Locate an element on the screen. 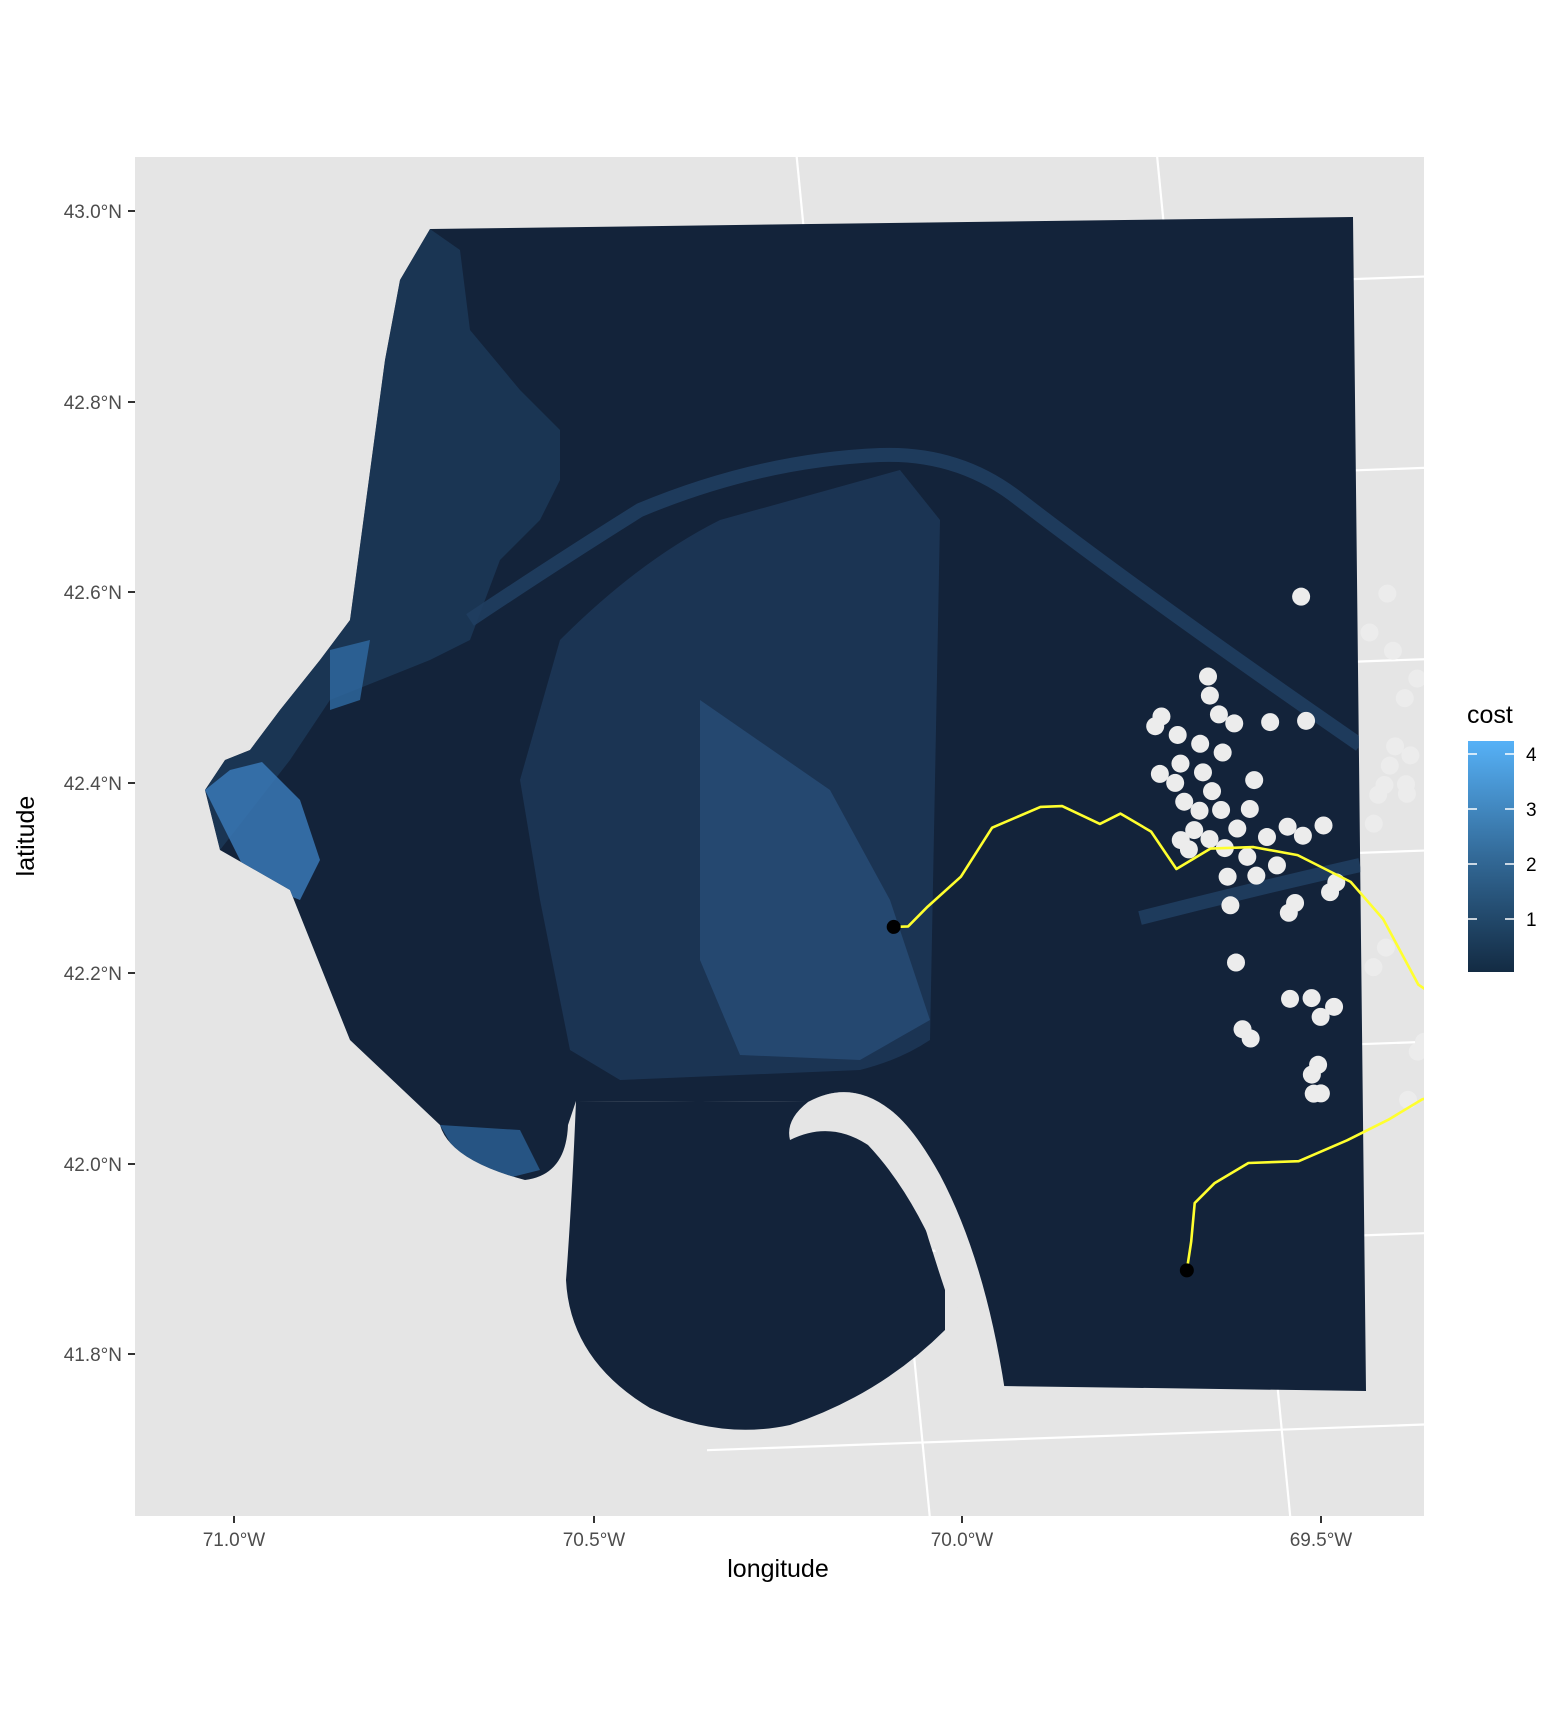  x-axis: 71.0°W 70.5°W 70.0°W 69.5°W is located at coordinates (778, 1533).